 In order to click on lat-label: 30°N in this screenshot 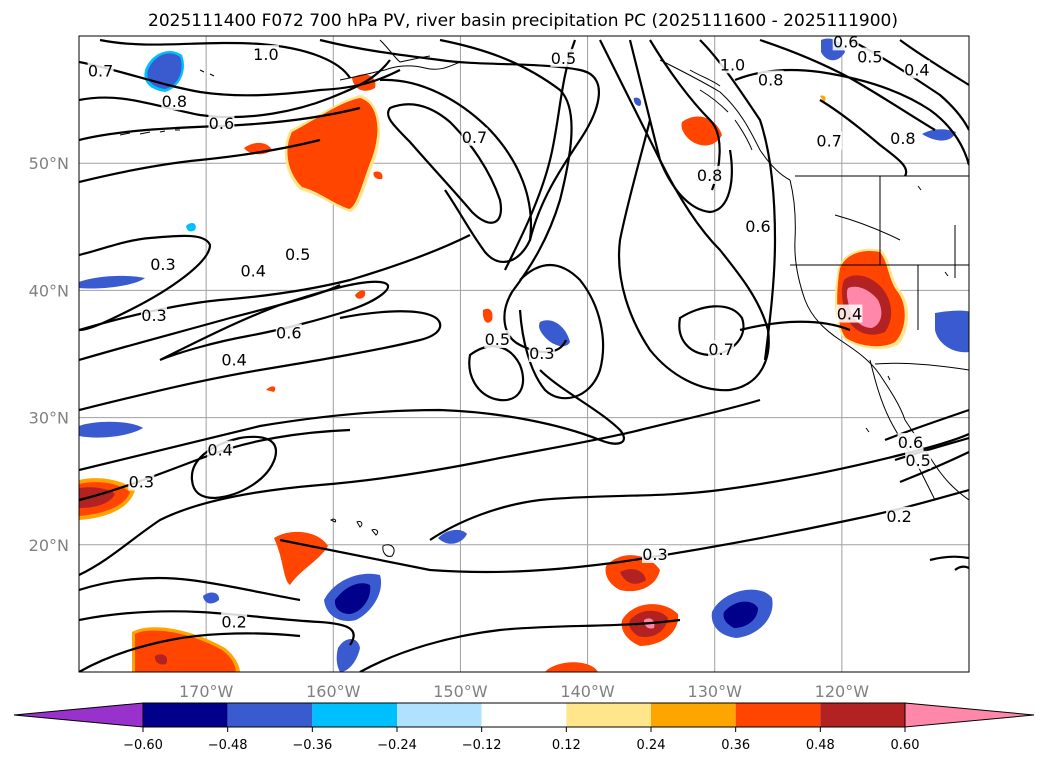, I will do `click(49, 418)`.